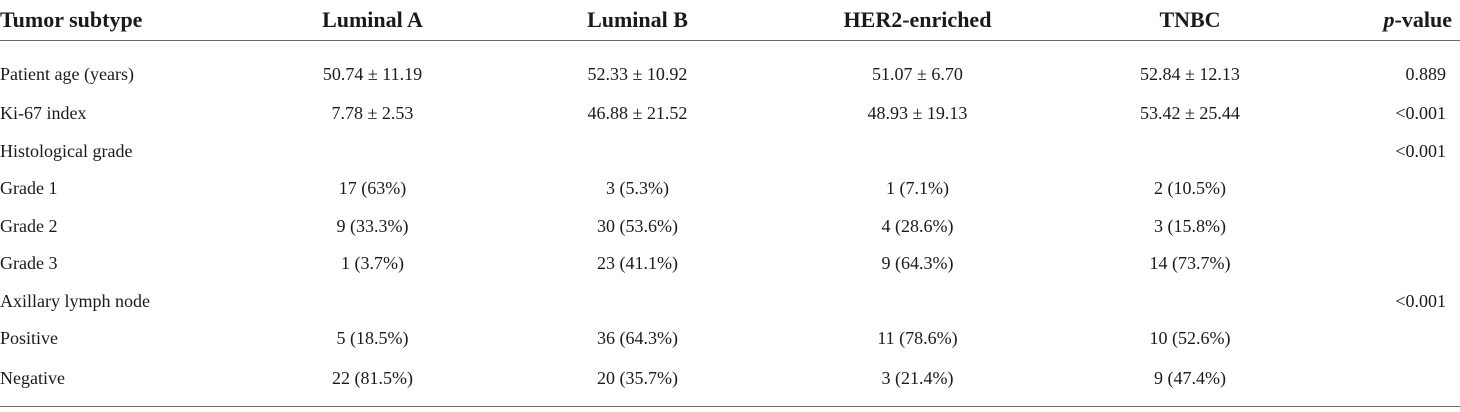 The width and height of the screenshot is (1460, 412). I want to click on header-luminal-a: Luminal A, so click(372, 20).